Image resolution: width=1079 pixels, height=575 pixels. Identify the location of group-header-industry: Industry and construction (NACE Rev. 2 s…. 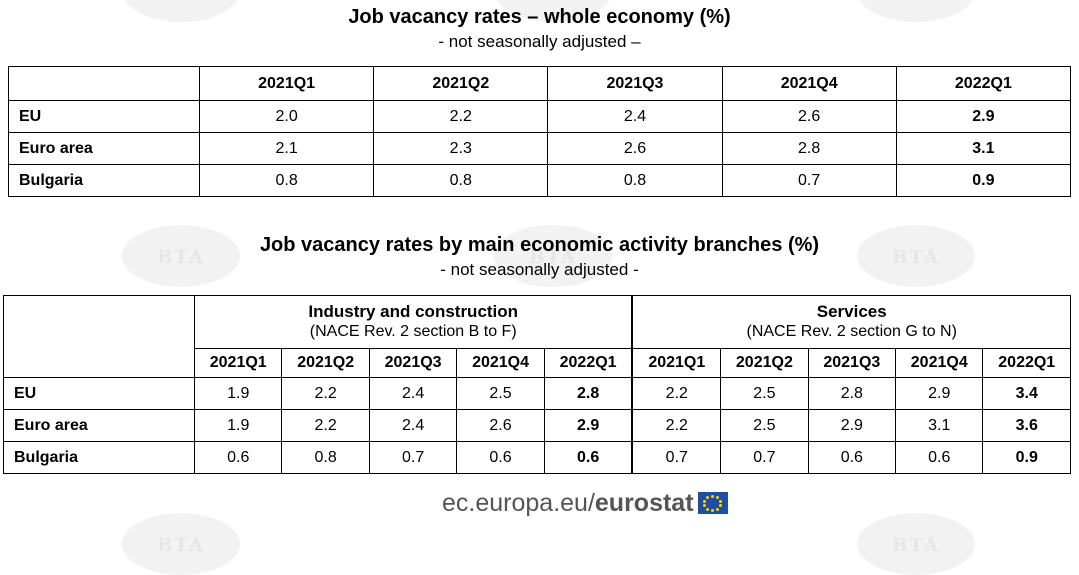
(413, 322).